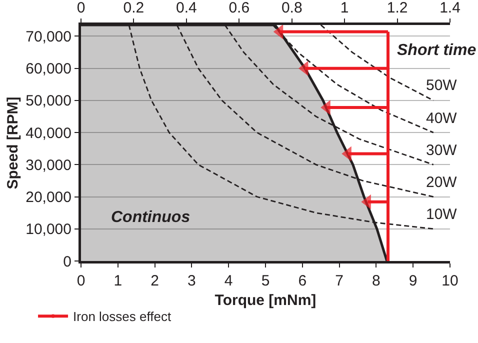 The image size is (478, 343). I want to click on x-axis-title: Torque [mNm], so click(265, 300).